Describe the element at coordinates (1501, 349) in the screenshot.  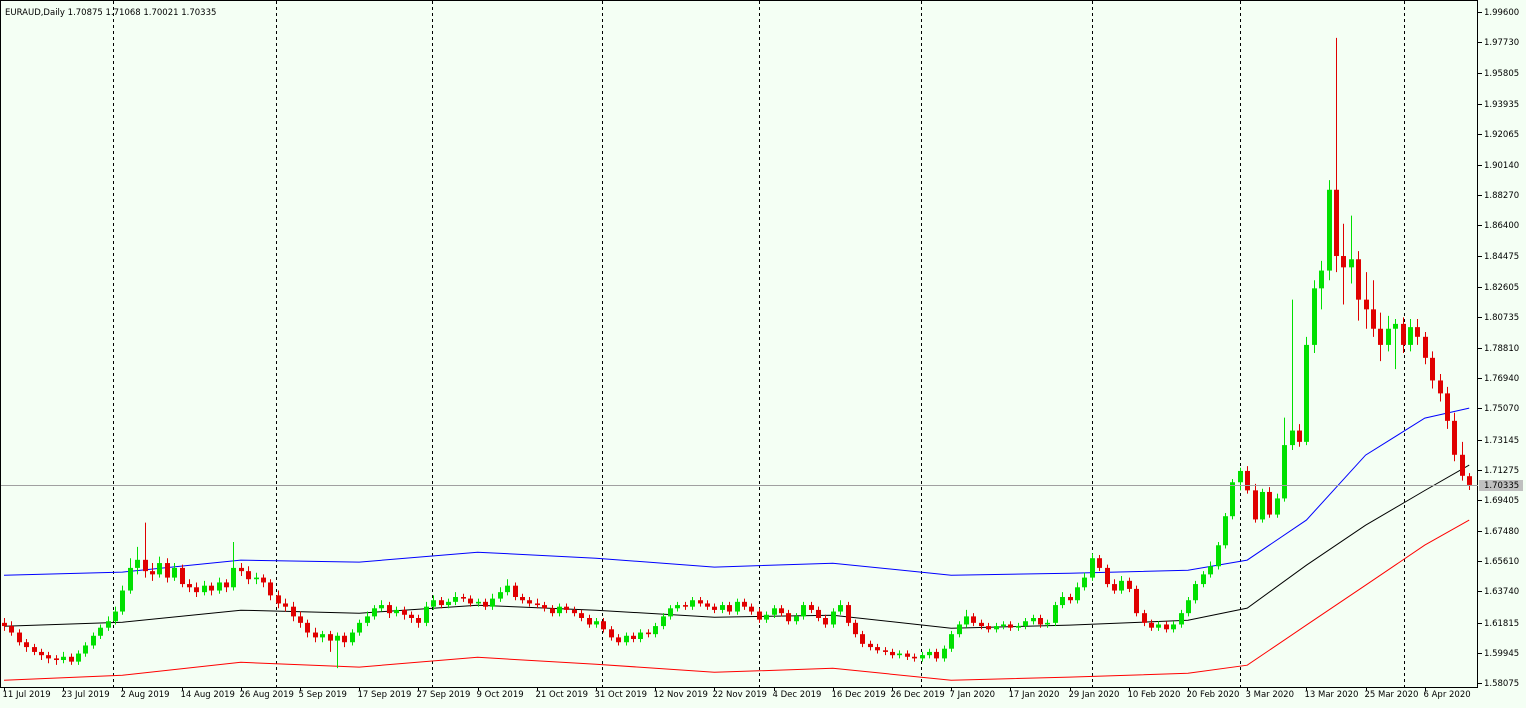
I see `y-tick-label: 1.78810` at that location.